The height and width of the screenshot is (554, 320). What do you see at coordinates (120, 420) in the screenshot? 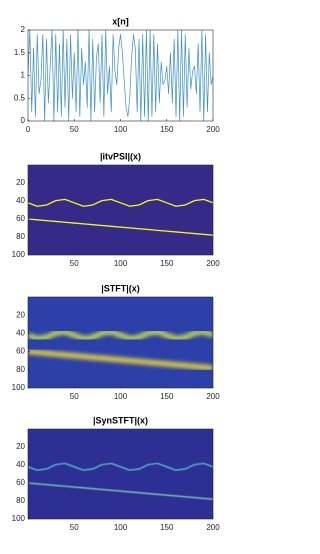
I see `chart-title: |SynSTFT|(x)` at bounding box center [120, 420].